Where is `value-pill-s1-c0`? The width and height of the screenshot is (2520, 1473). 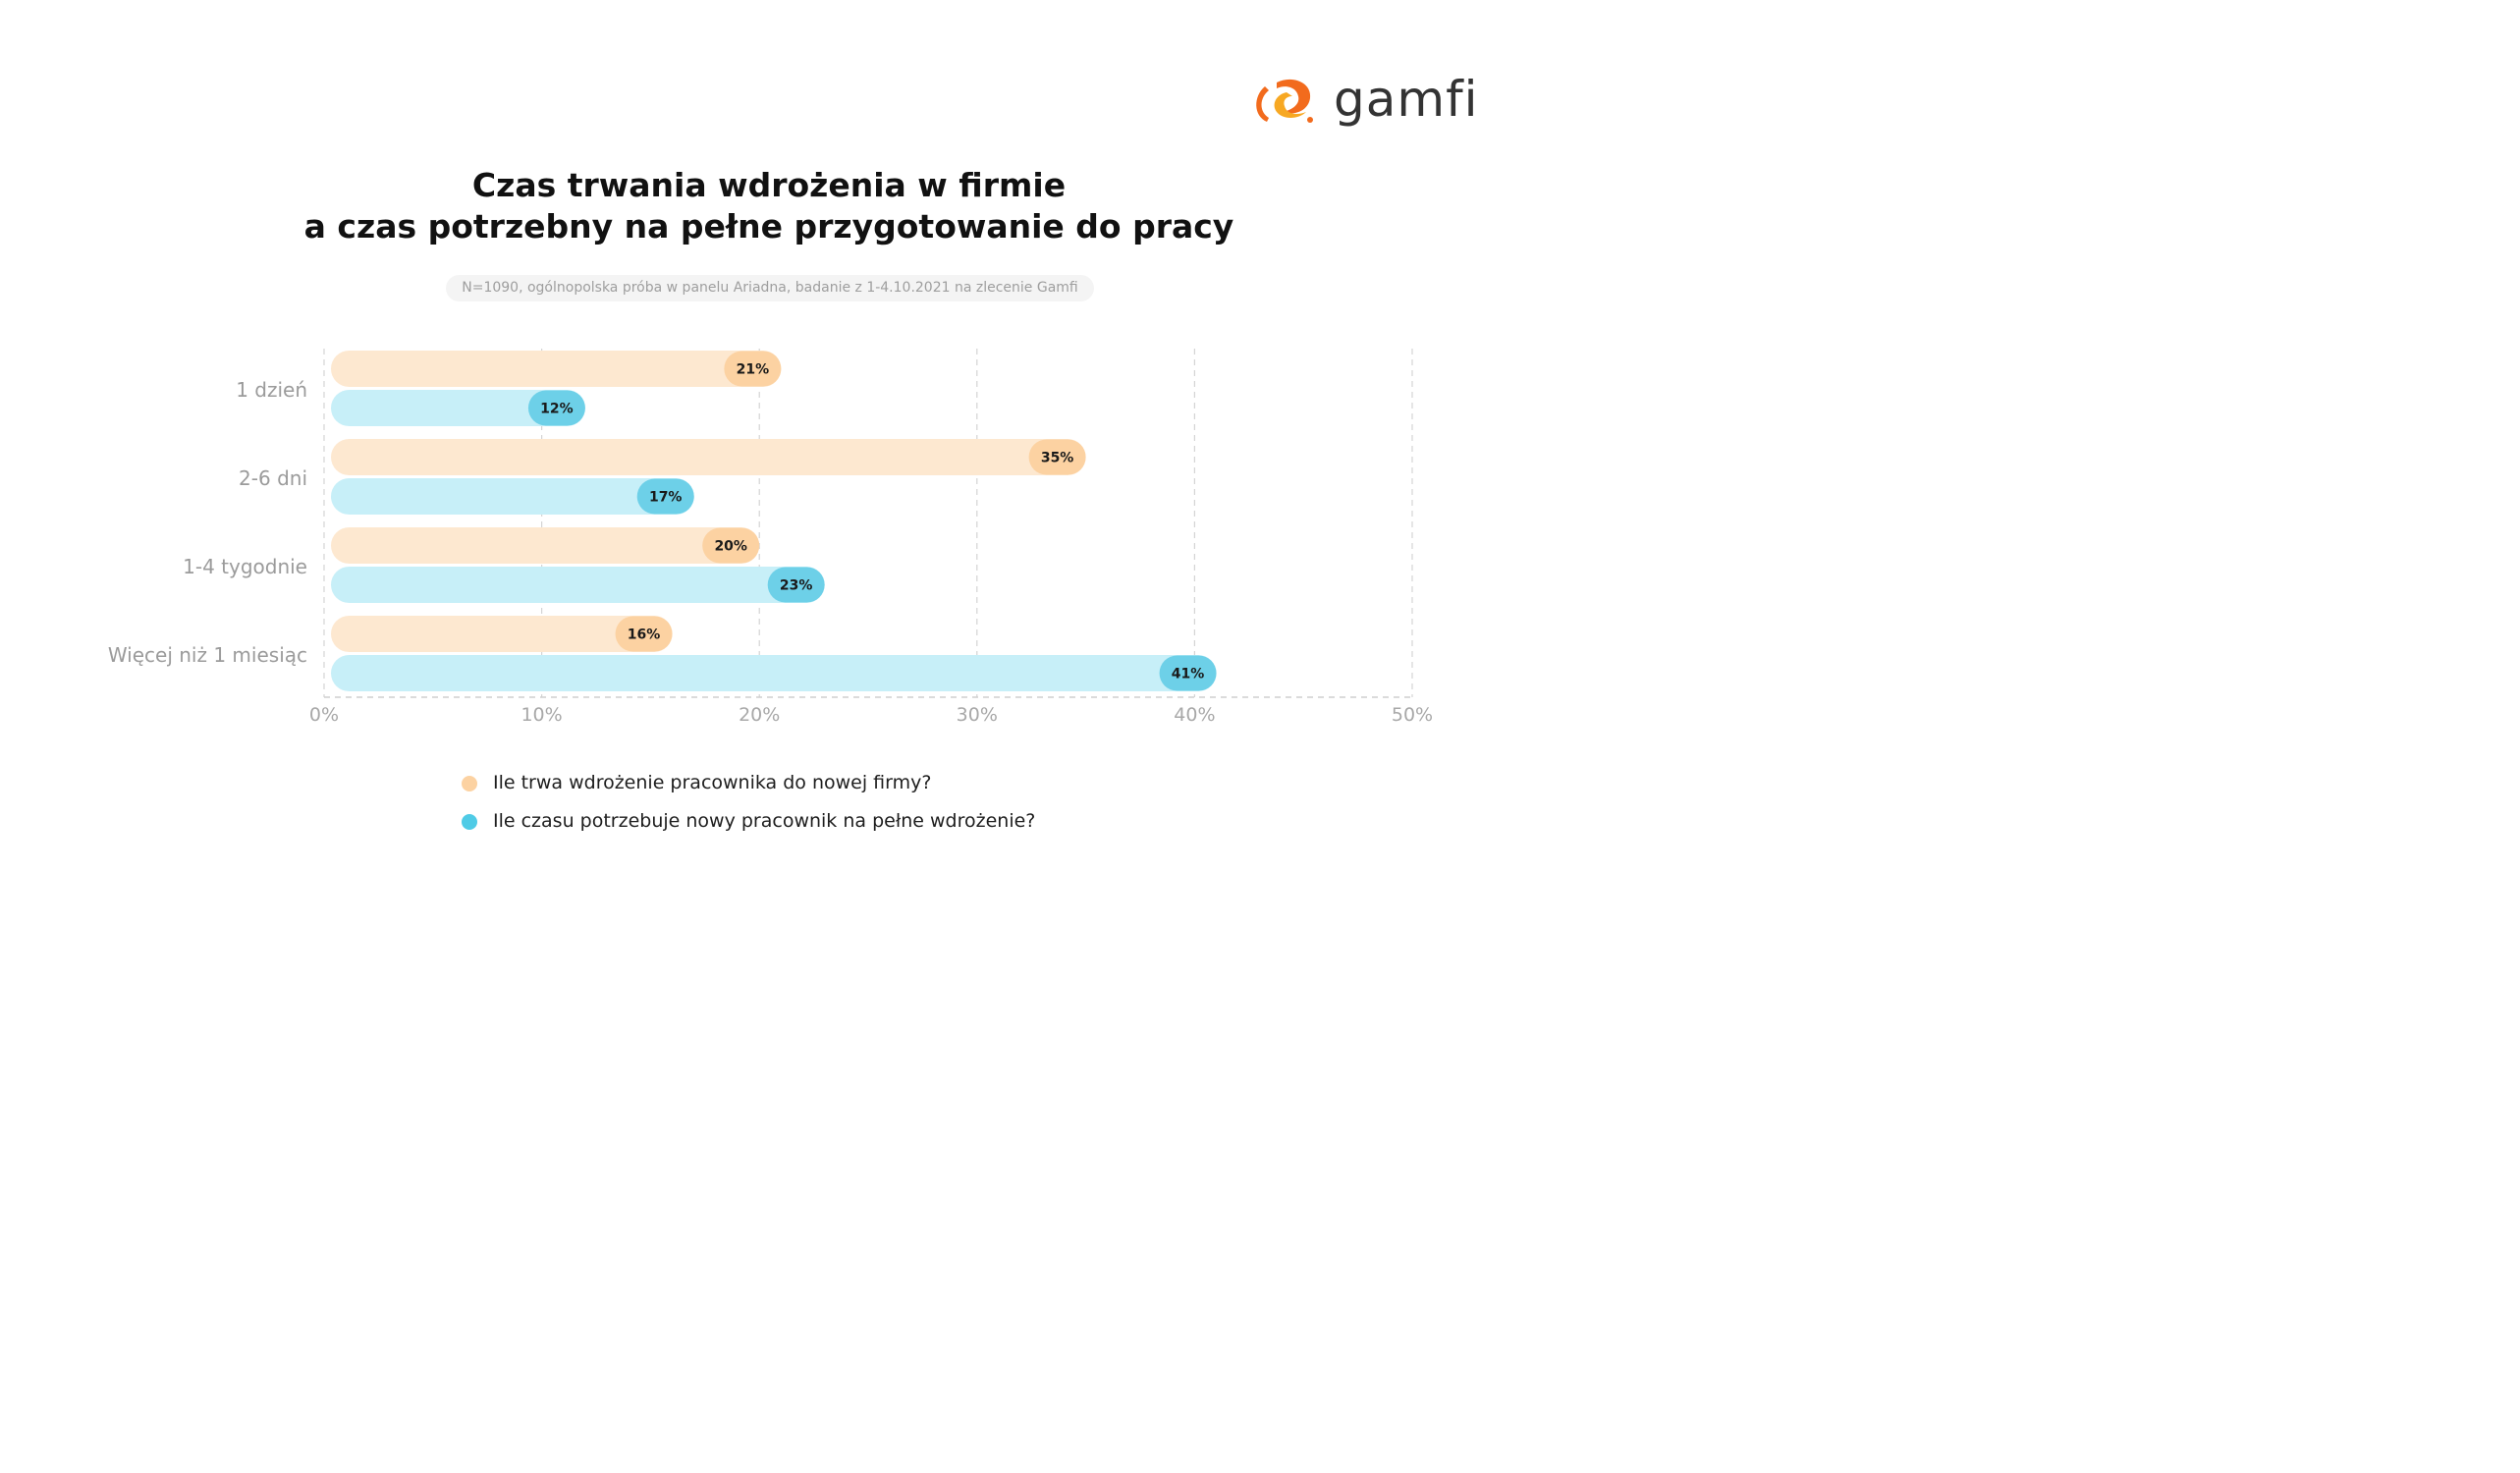
value-pill-s1-c0 is located at coordinates (556, 408).